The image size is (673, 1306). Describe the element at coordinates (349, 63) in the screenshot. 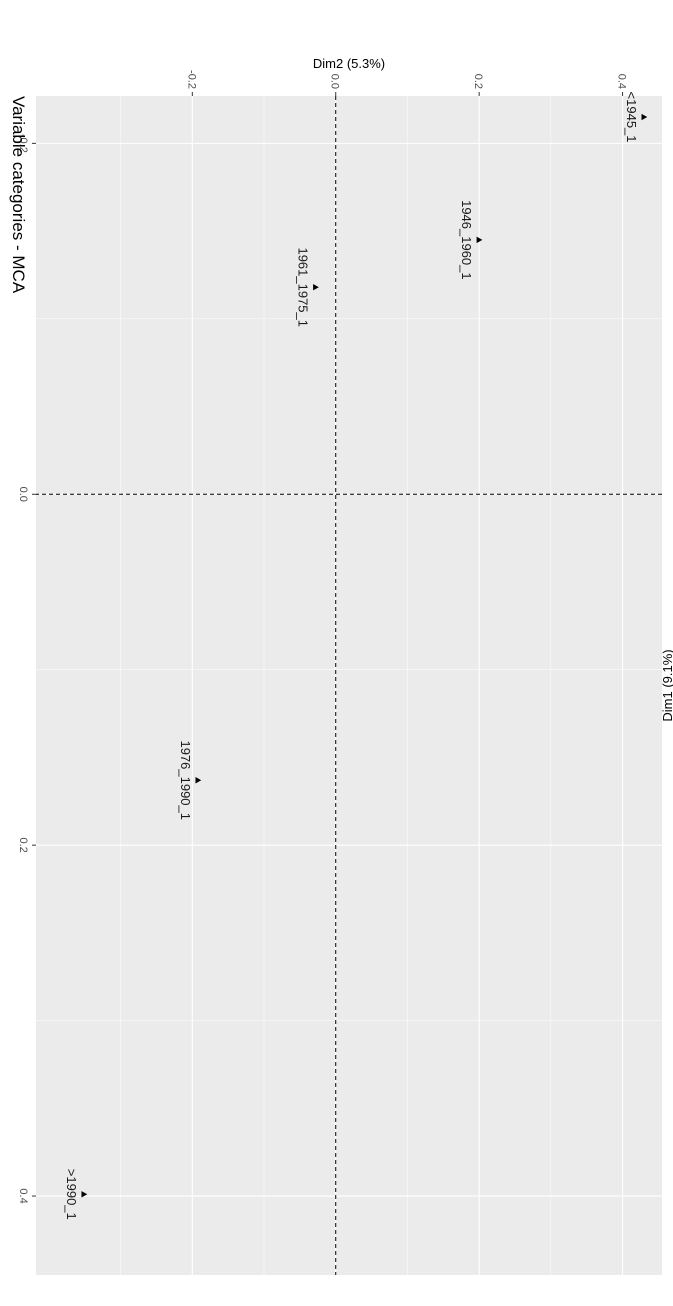

I see `y-axis-title: Dim2 (5.3%)` at that location.